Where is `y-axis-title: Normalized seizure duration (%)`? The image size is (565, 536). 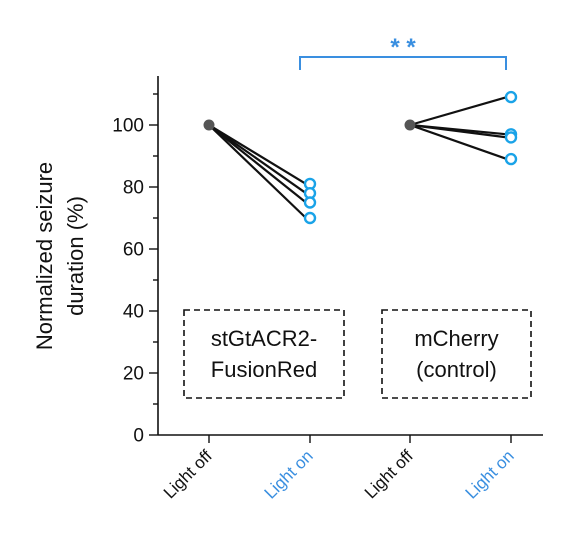
y-axis-title: Normalized seizure duration (%) is located at coordinates (60, 256).